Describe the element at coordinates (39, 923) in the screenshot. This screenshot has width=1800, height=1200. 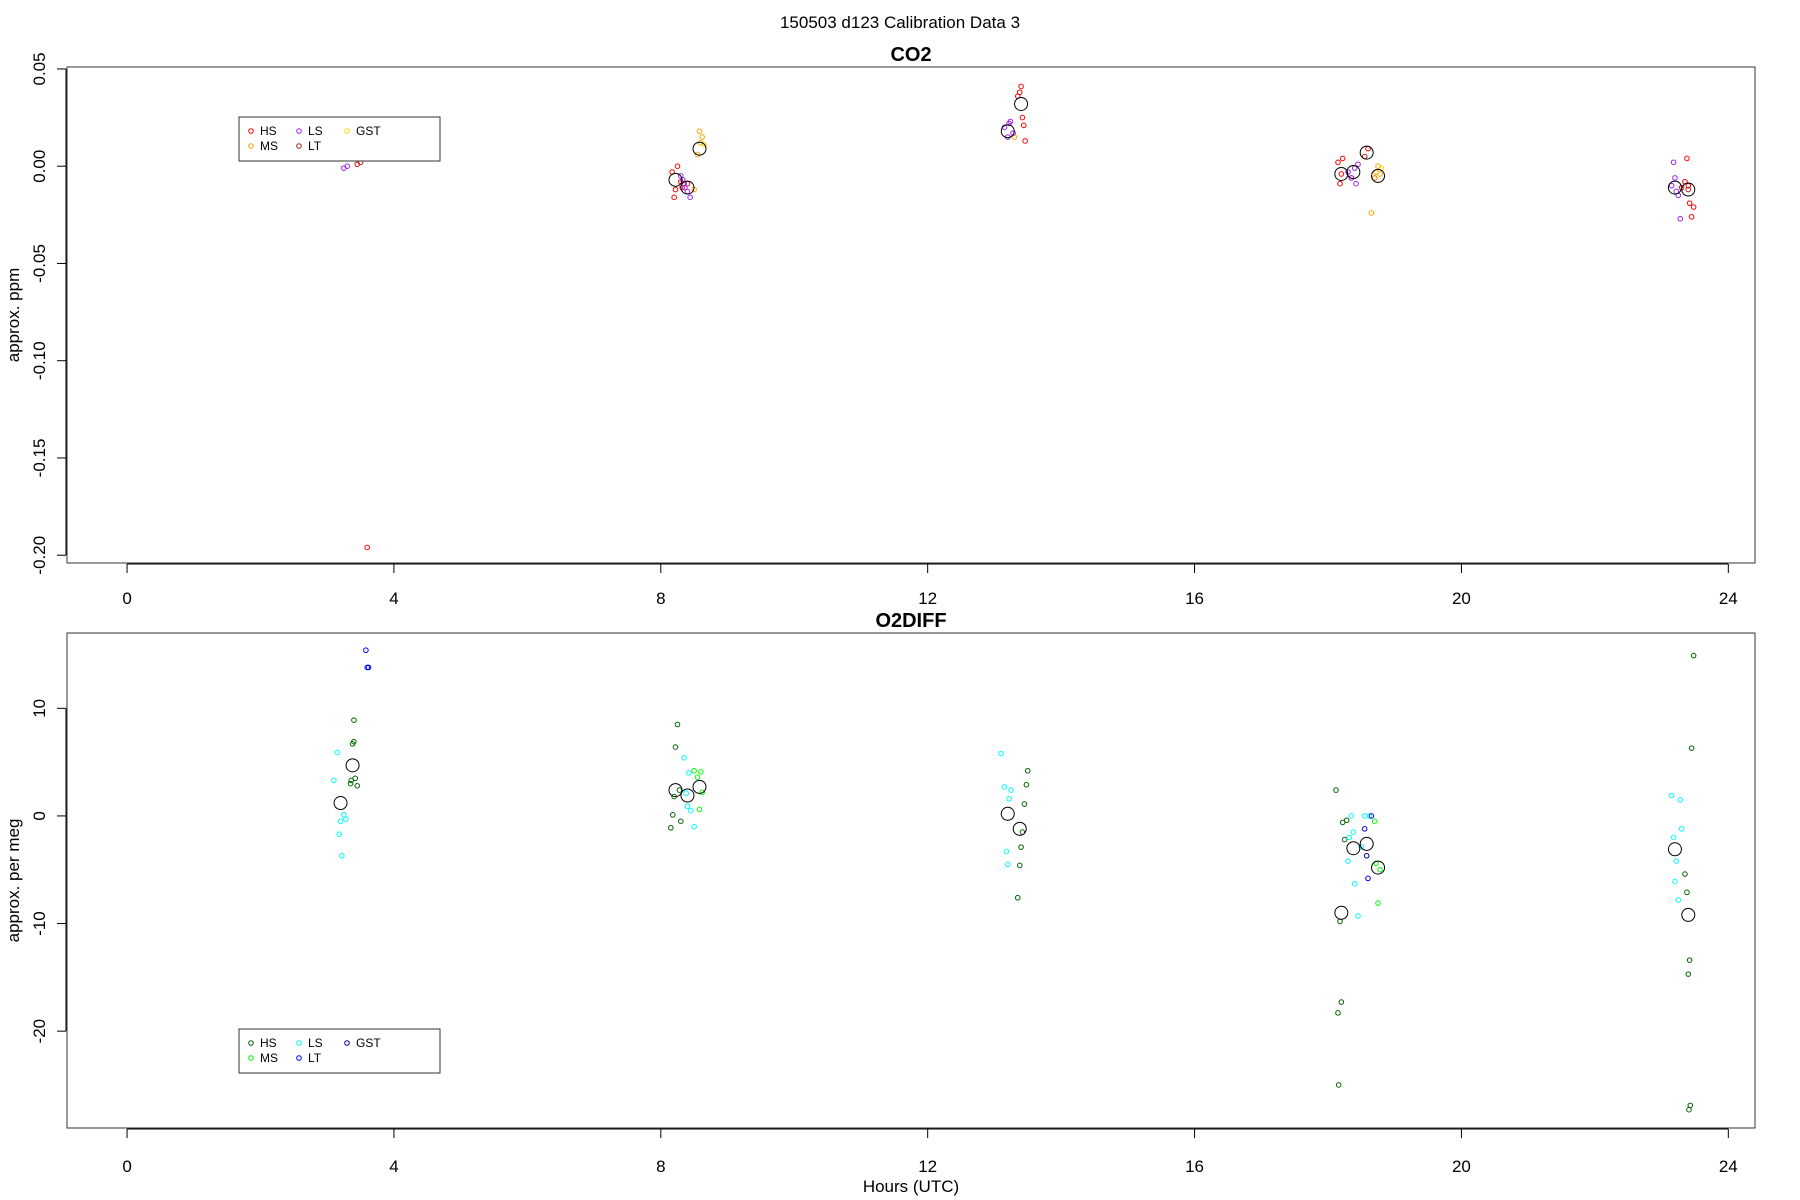
I see `y-tick-label: -10` at that location.